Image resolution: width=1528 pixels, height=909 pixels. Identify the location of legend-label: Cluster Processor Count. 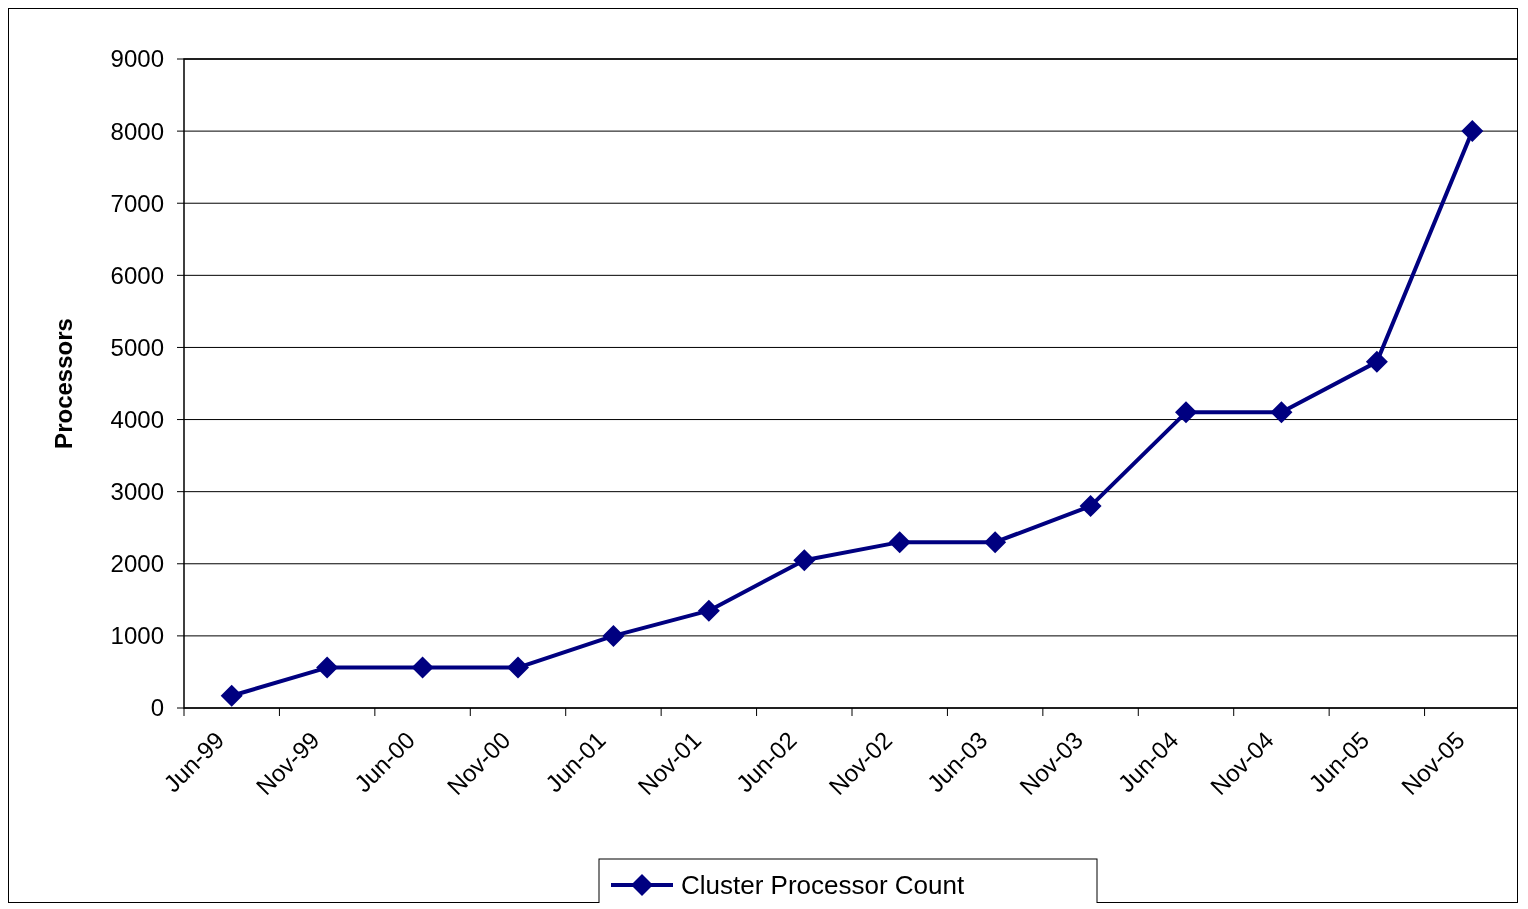
(823, 885).